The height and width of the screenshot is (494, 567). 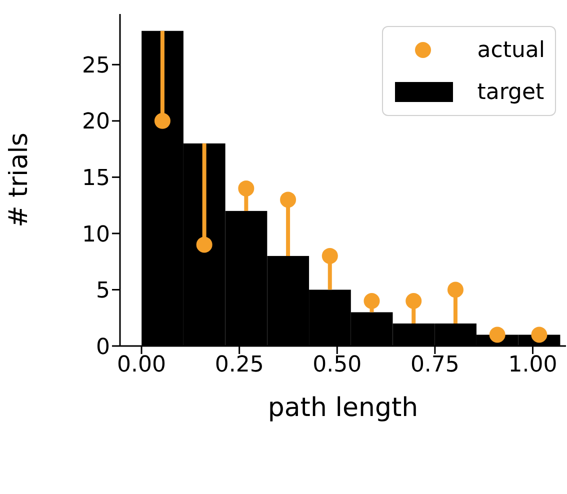 I want to click on y-tick-label: 15, so click(x=96, y=178).